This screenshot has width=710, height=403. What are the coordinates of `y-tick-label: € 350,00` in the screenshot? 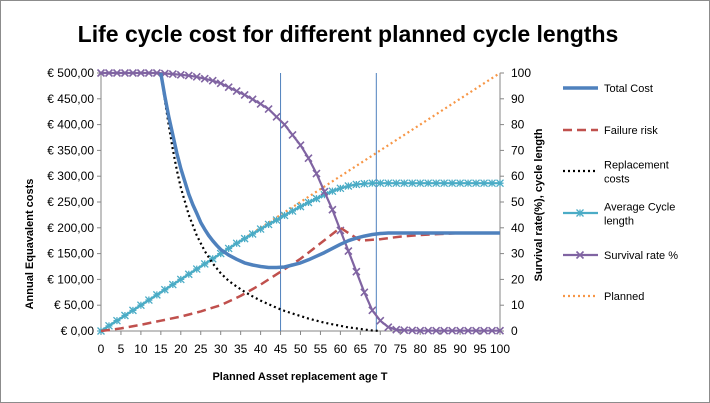 It's located at (70, 150).